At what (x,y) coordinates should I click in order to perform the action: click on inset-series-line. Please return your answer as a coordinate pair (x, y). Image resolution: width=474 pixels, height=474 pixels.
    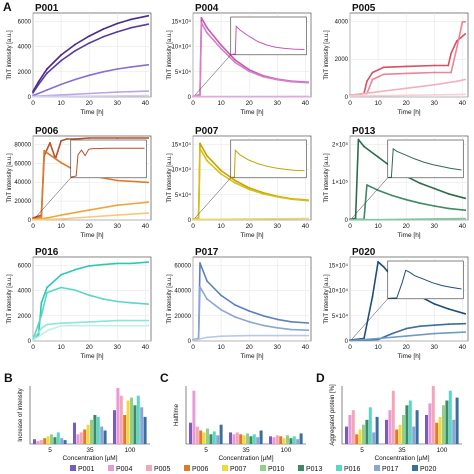
    Looking at the image, I should click on (267, 40).